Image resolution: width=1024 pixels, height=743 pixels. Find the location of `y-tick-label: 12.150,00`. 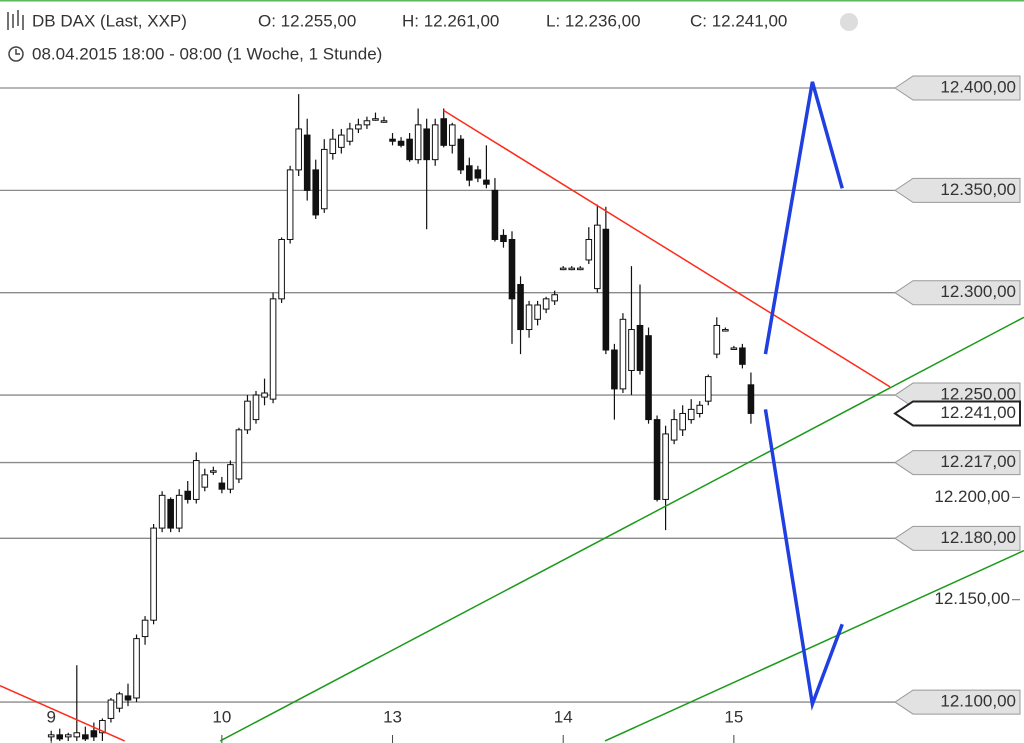

y-tick-label: 12.150,00 is located at coordinates (972, 598).